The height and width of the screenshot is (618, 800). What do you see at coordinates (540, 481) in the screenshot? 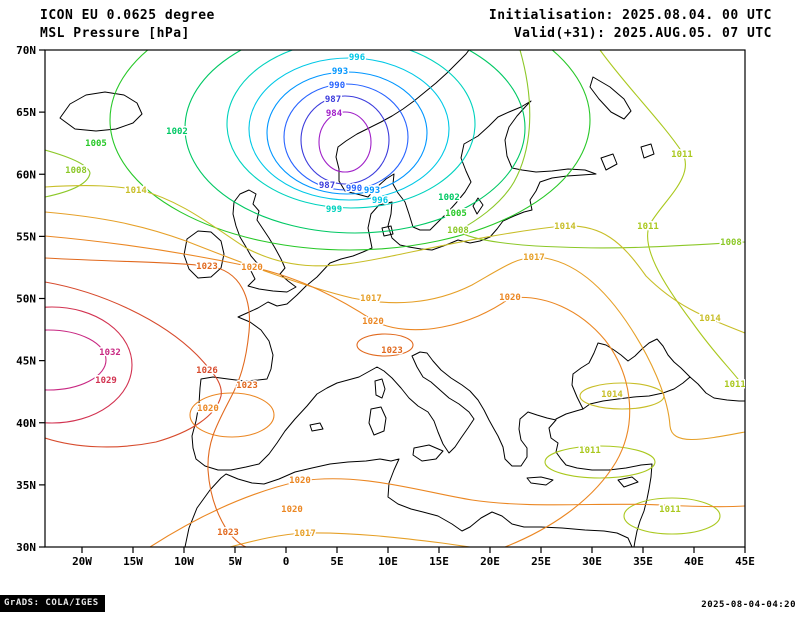
I see `coastline-crete` at bounding box center [540, 481].